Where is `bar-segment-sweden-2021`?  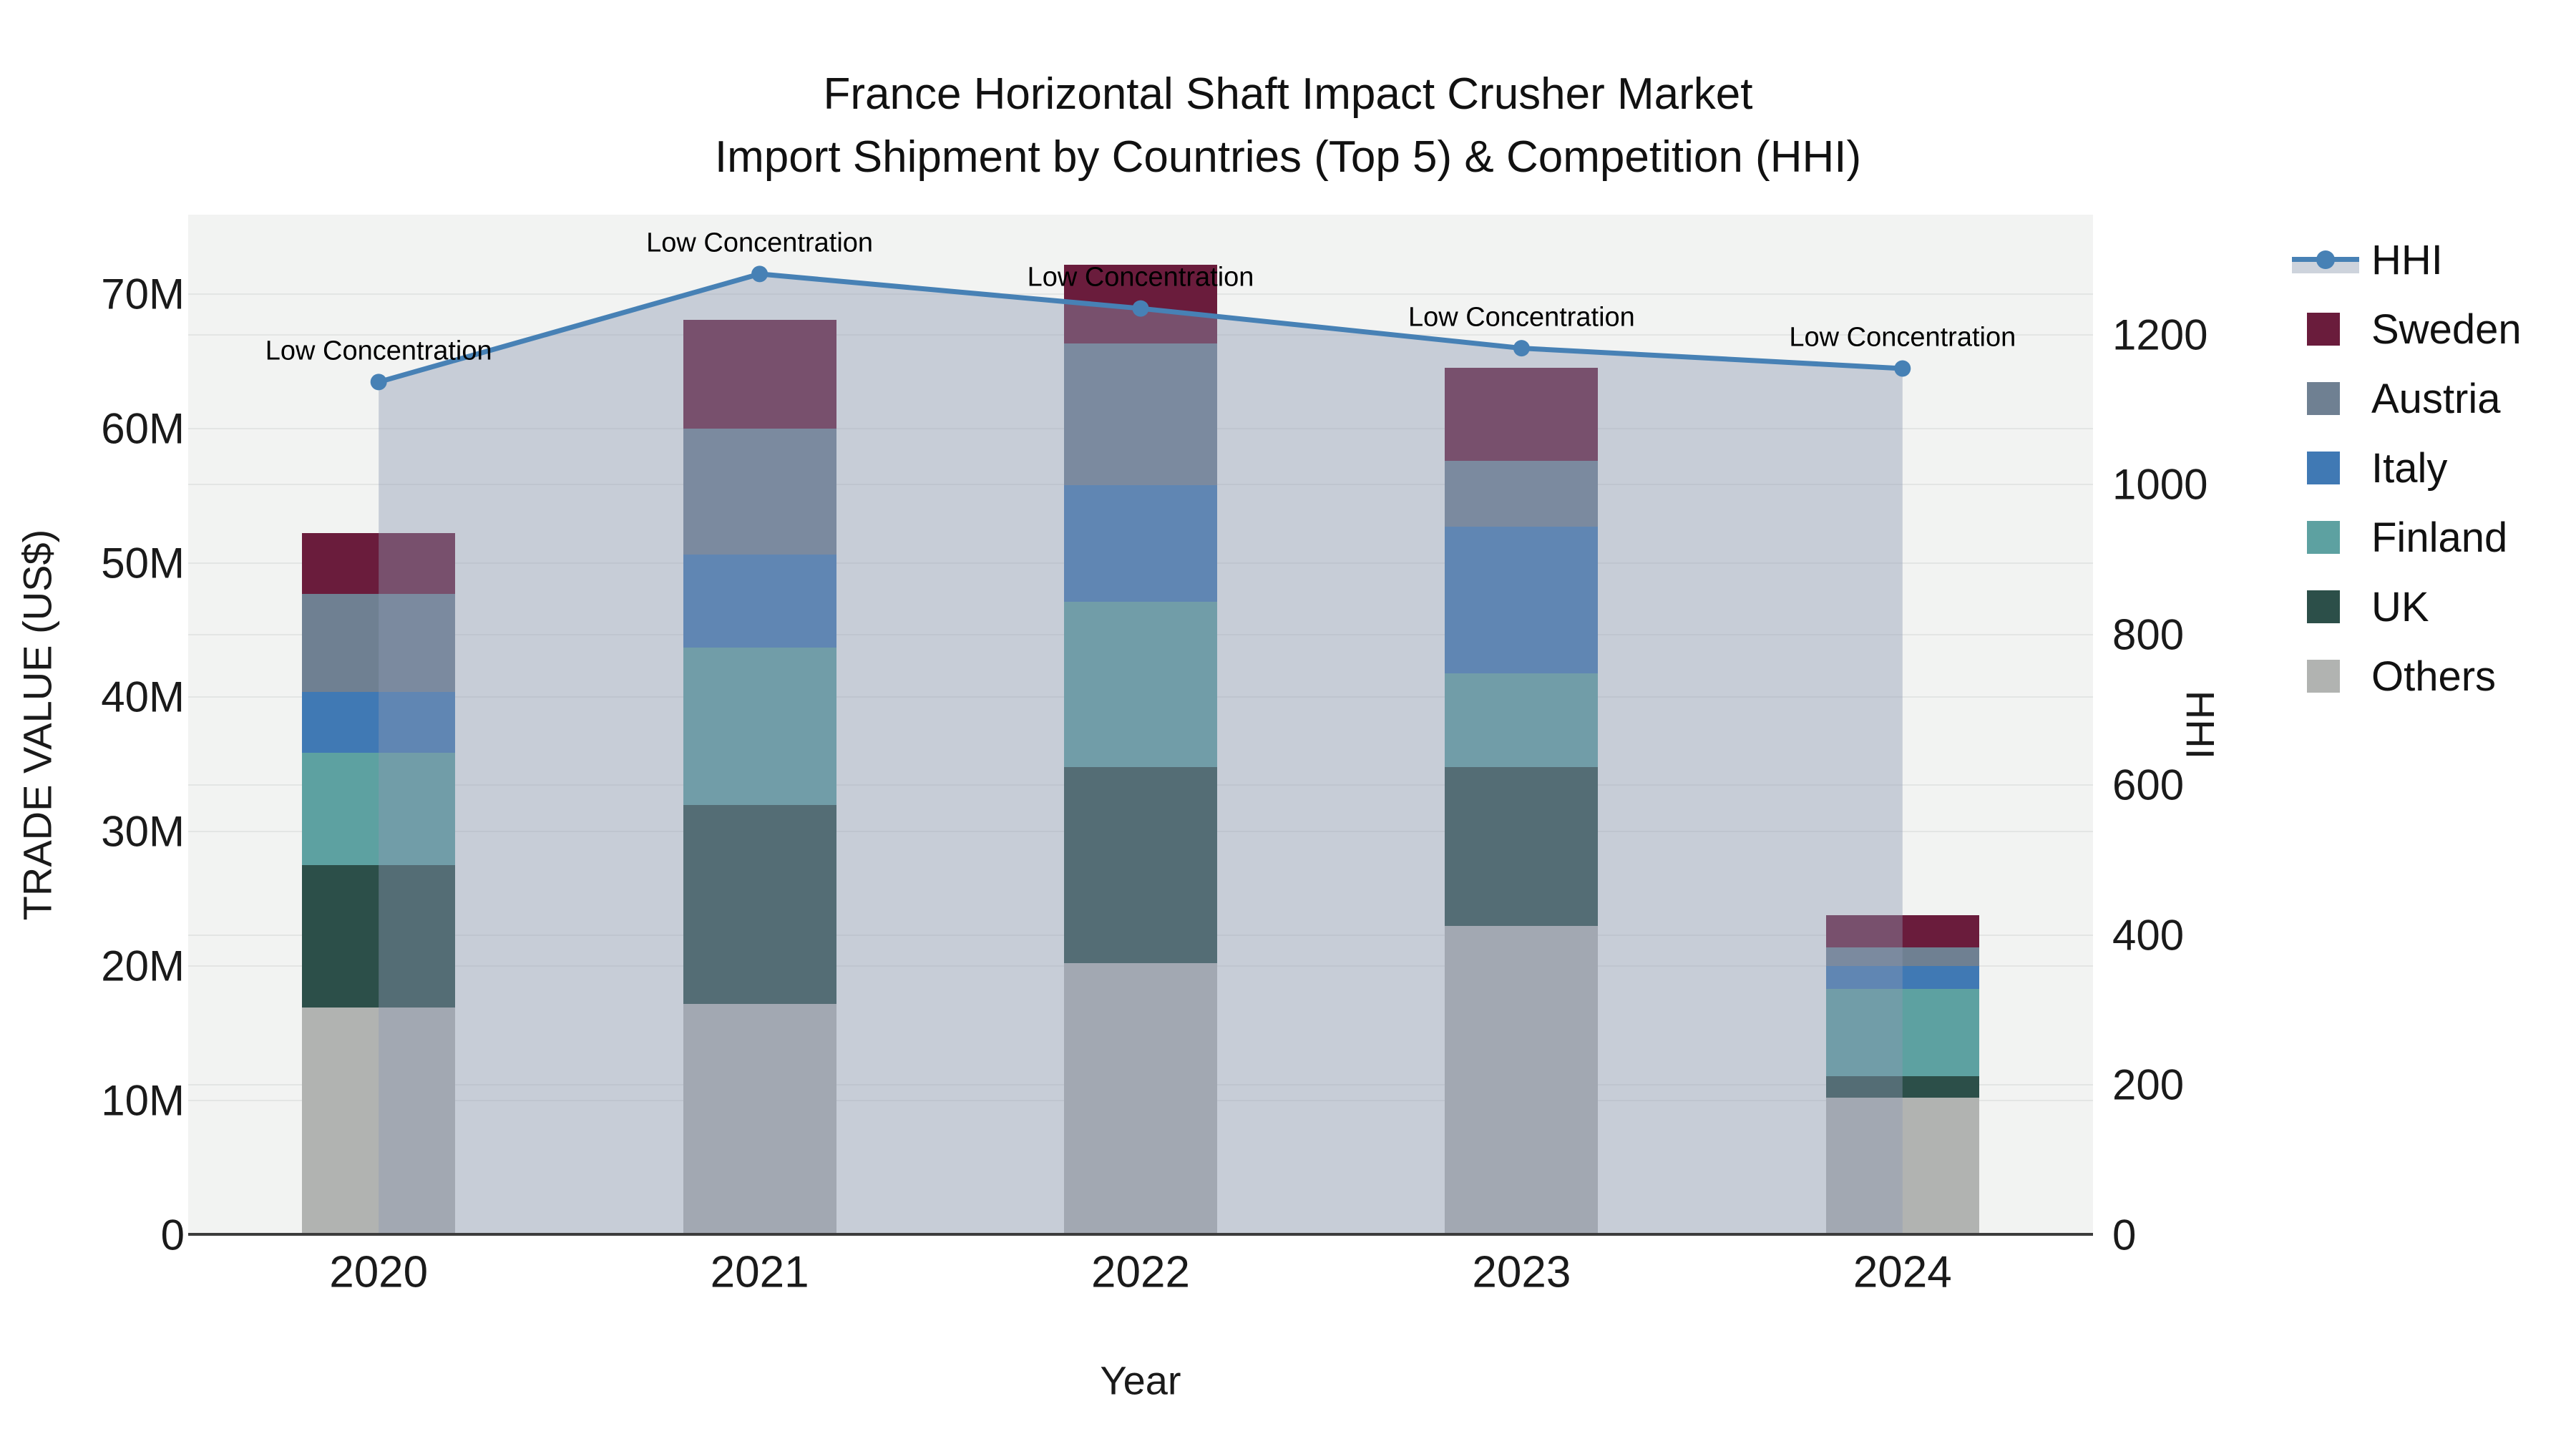
bar-segment-sweden-2021 is located at coordinates (759, 374).